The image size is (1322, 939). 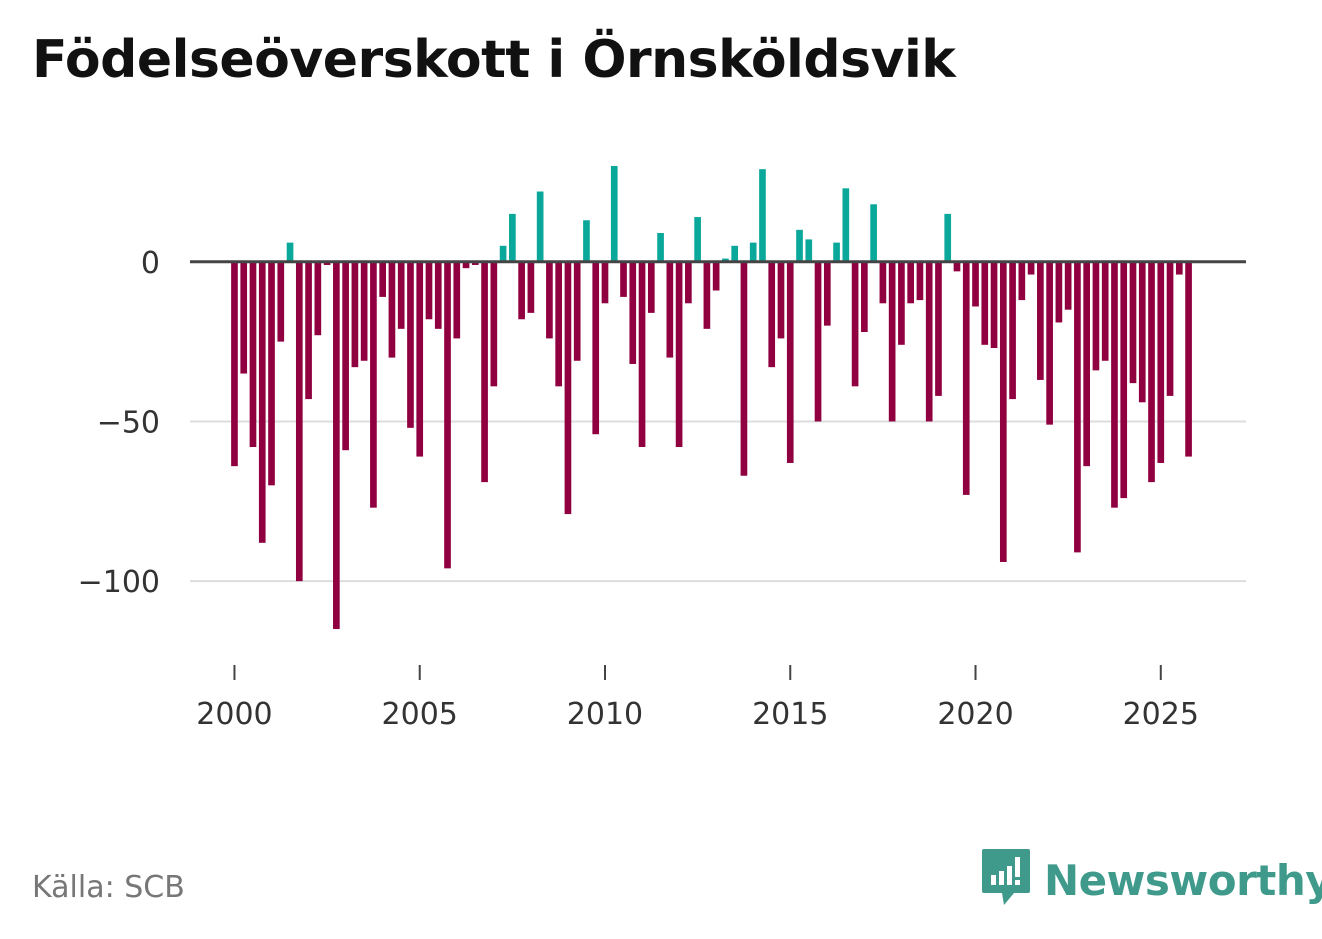 I want to click on brand-name: Newsworthy, so click(x=1183, y=880).